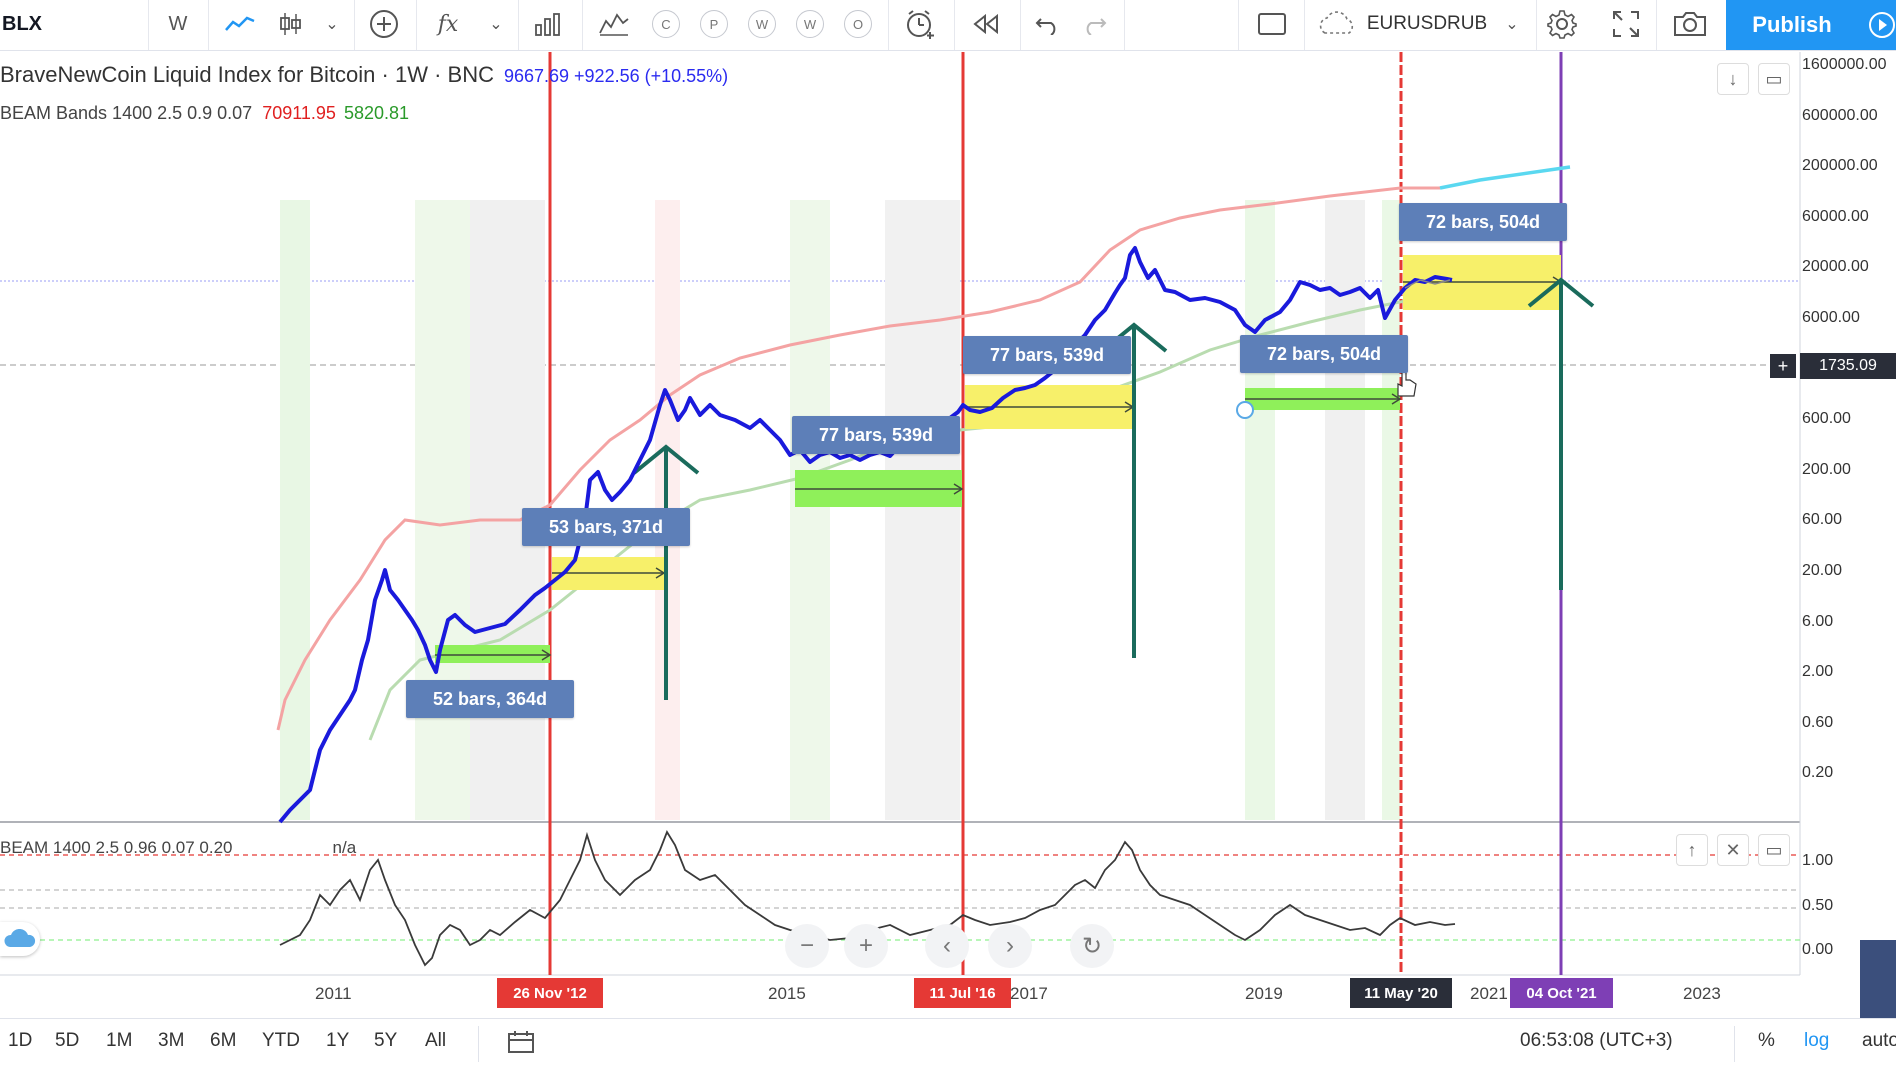 This screenshot has height=1070, width=1896. Describe the element at coordinates (1048, 24) in the screenshot. I see `undo-icon` at that location.